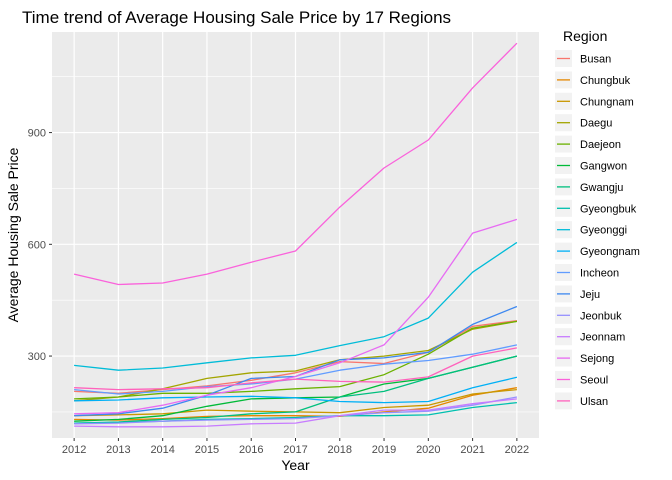 The height and width of the screenshot is (480, 672). Describe the element at coordinates (595, 60) in the screenshot. I see `legend-label-busan: Busan` at that location.